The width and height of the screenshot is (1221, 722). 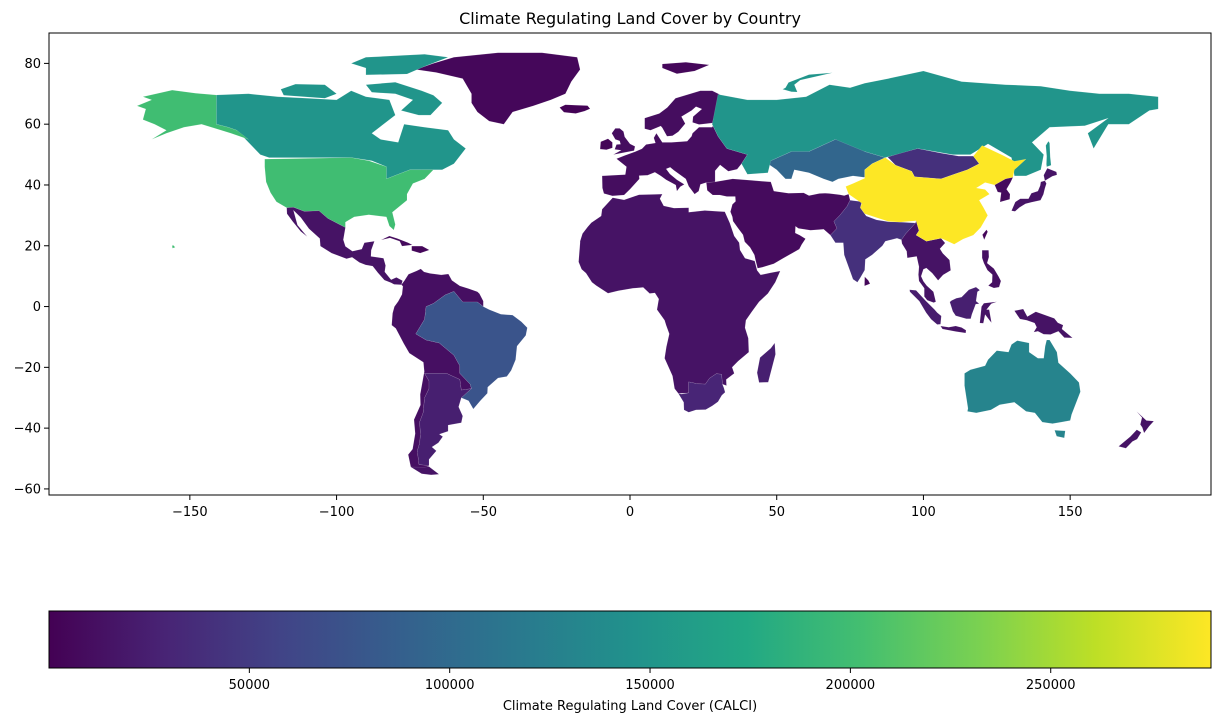 I want to click on x-tick-label: 50, so click(x=776, y=512).